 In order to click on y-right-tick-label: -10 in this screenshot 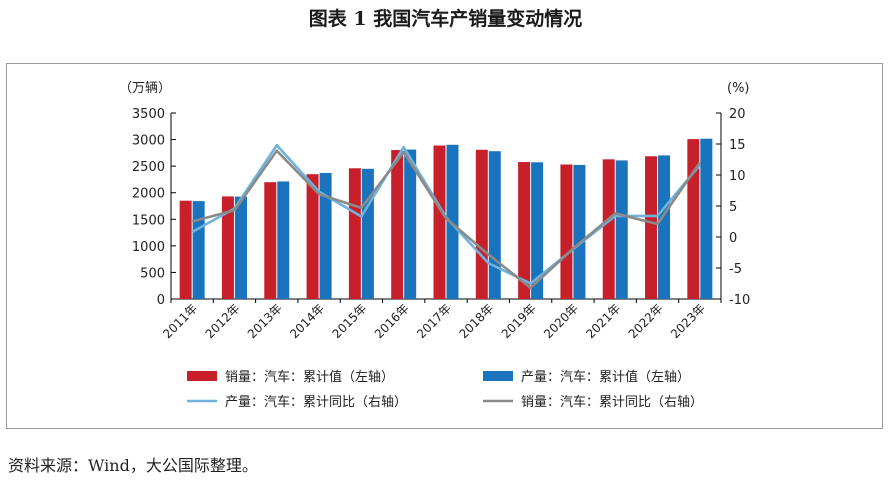, I will do `click(739, 300)`.